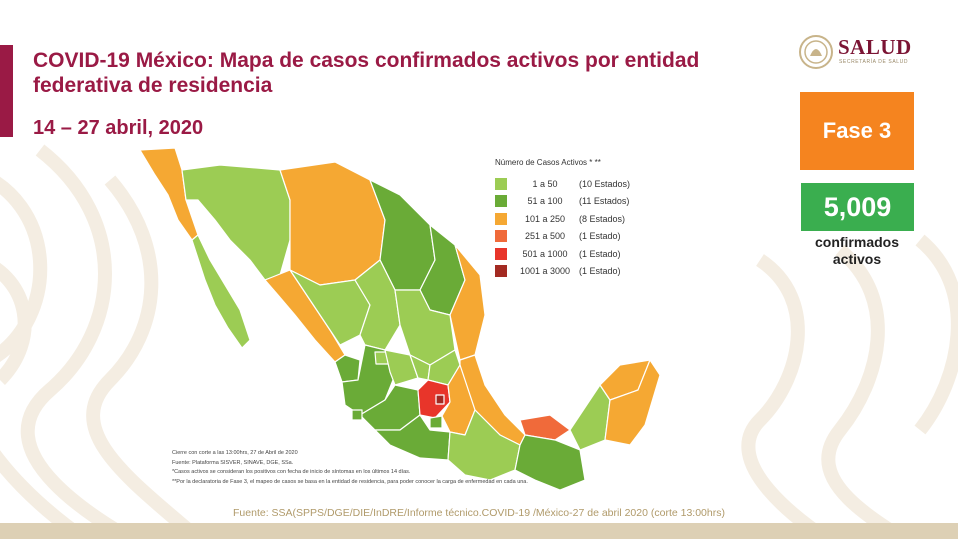  What do you see at coordinates (347, 368) in the screenshot?
I see `state-nayarit` at bounding box center [347, 368].